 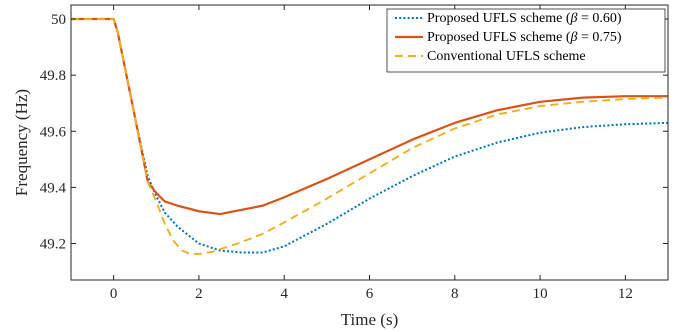 What do you see at coordinates (53, 245) in the screenshot?
I see `y-tick-label: 49.2` at bounding box center [53, 245].